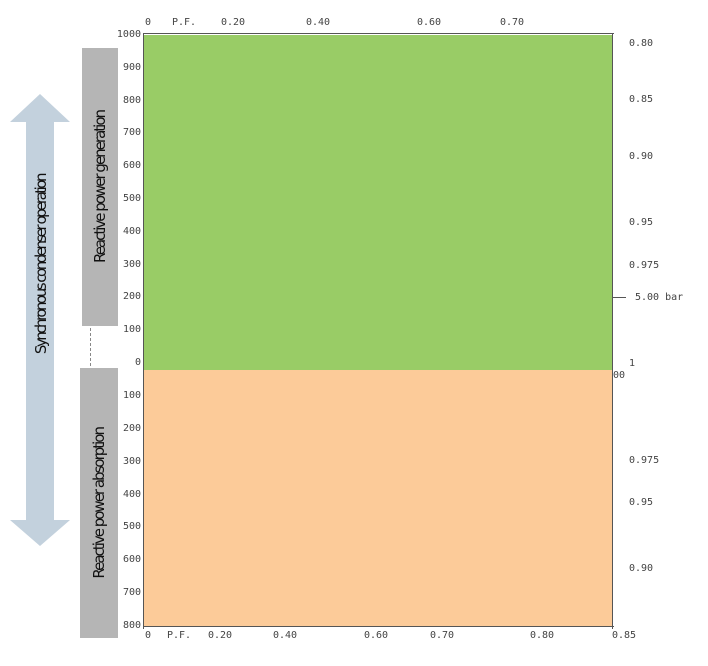 The height and width of the screenshot is (666, 708). Describe the element at coordinates (233, 22) in the screenshot. I see `top-tick: 0.20` at that location.